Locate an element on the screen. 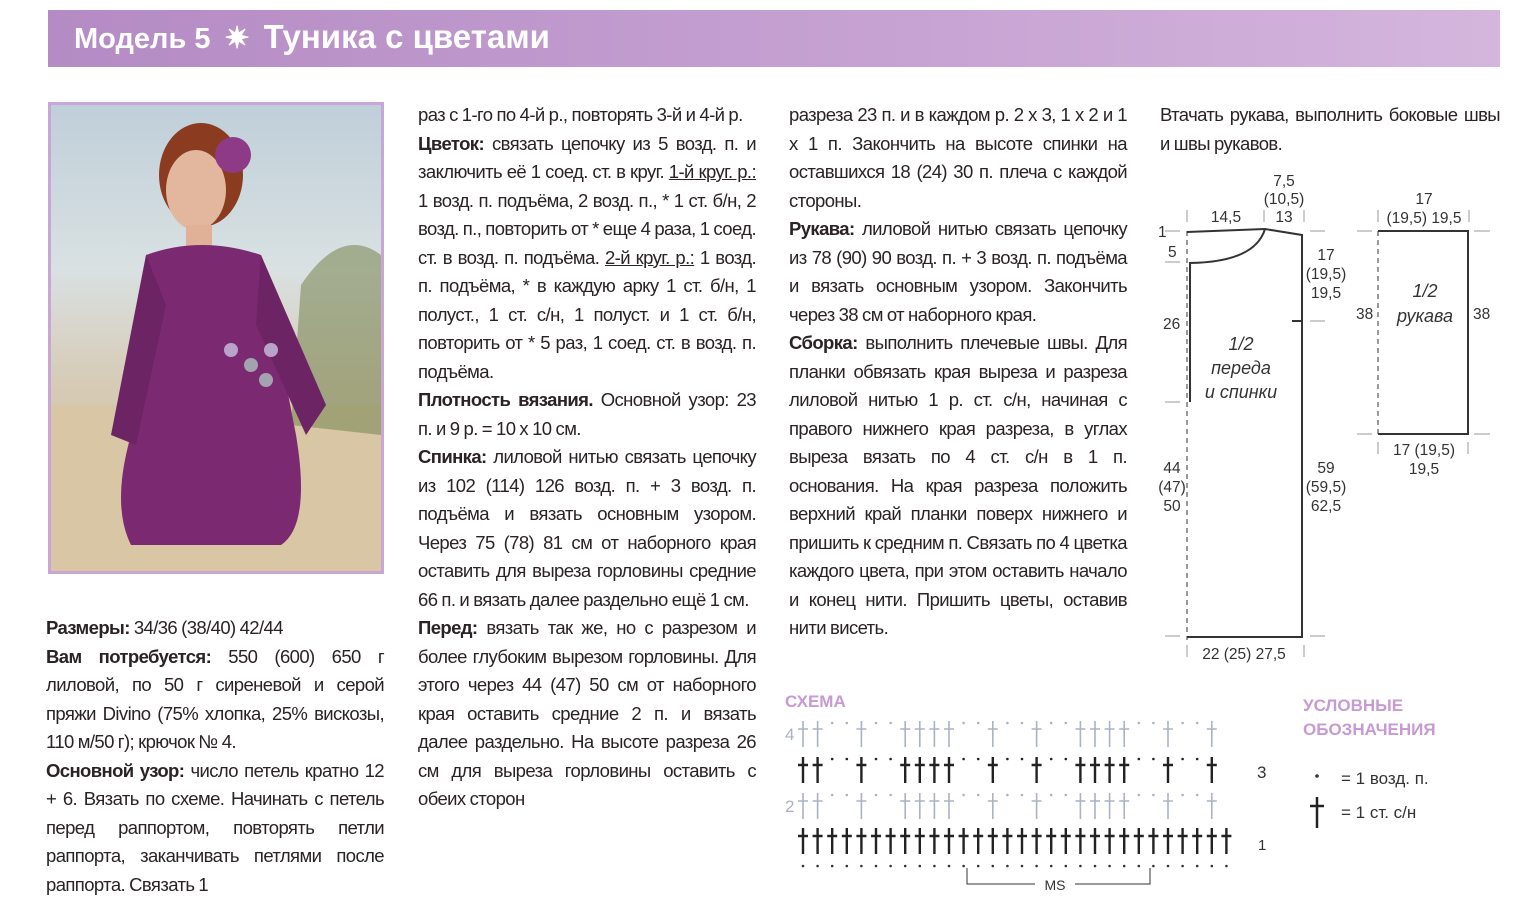 Image resolution: width=1525 pixels, height=900 pixels. neck-width: 7,5 is located at coordinates (1284, 181).